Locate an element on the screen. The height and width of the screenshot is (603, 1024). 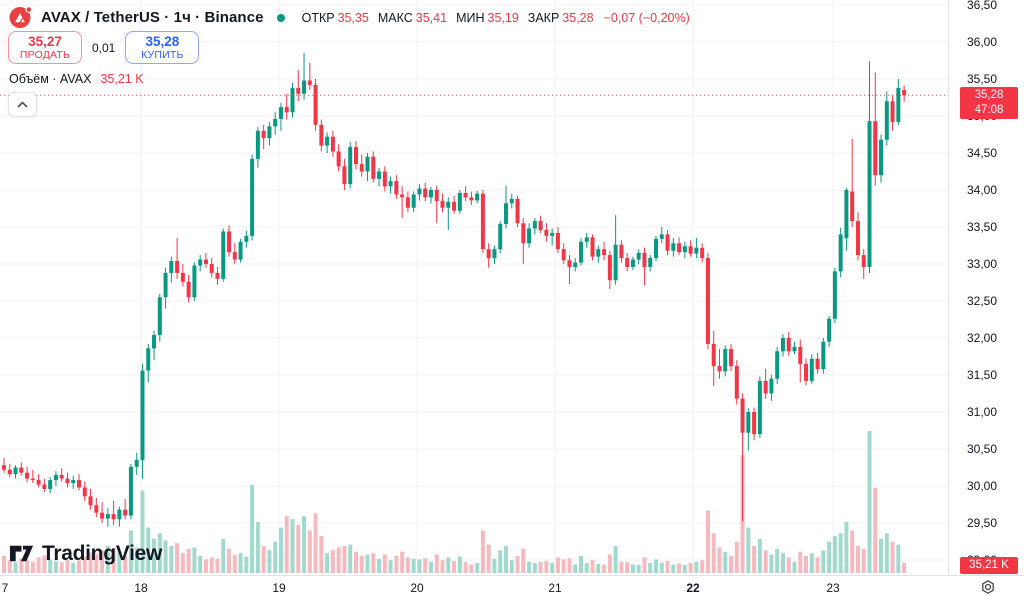
volume-study-title: Объём · AVAX is located at coordinates (50, 79).